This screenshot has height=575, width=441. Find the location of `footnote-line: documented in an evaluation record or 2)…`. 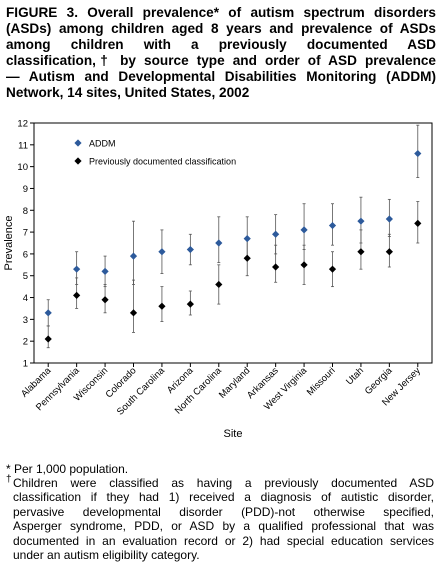

footnote-line: documented in an evaluation record or 2)… is located at coordinates (223, 540).